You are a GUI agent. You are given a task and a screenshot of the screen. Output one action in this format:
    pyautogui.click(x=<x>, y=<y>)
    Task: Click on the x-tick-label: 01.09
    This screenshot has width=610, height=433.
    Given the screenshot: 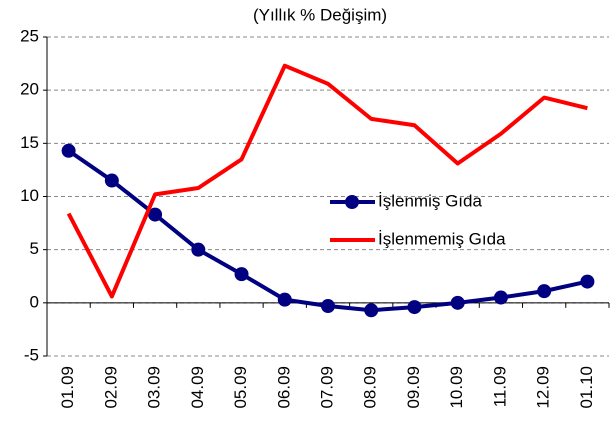 What is the action you would take?
    pyautogui.click(x=67, y=387)
    